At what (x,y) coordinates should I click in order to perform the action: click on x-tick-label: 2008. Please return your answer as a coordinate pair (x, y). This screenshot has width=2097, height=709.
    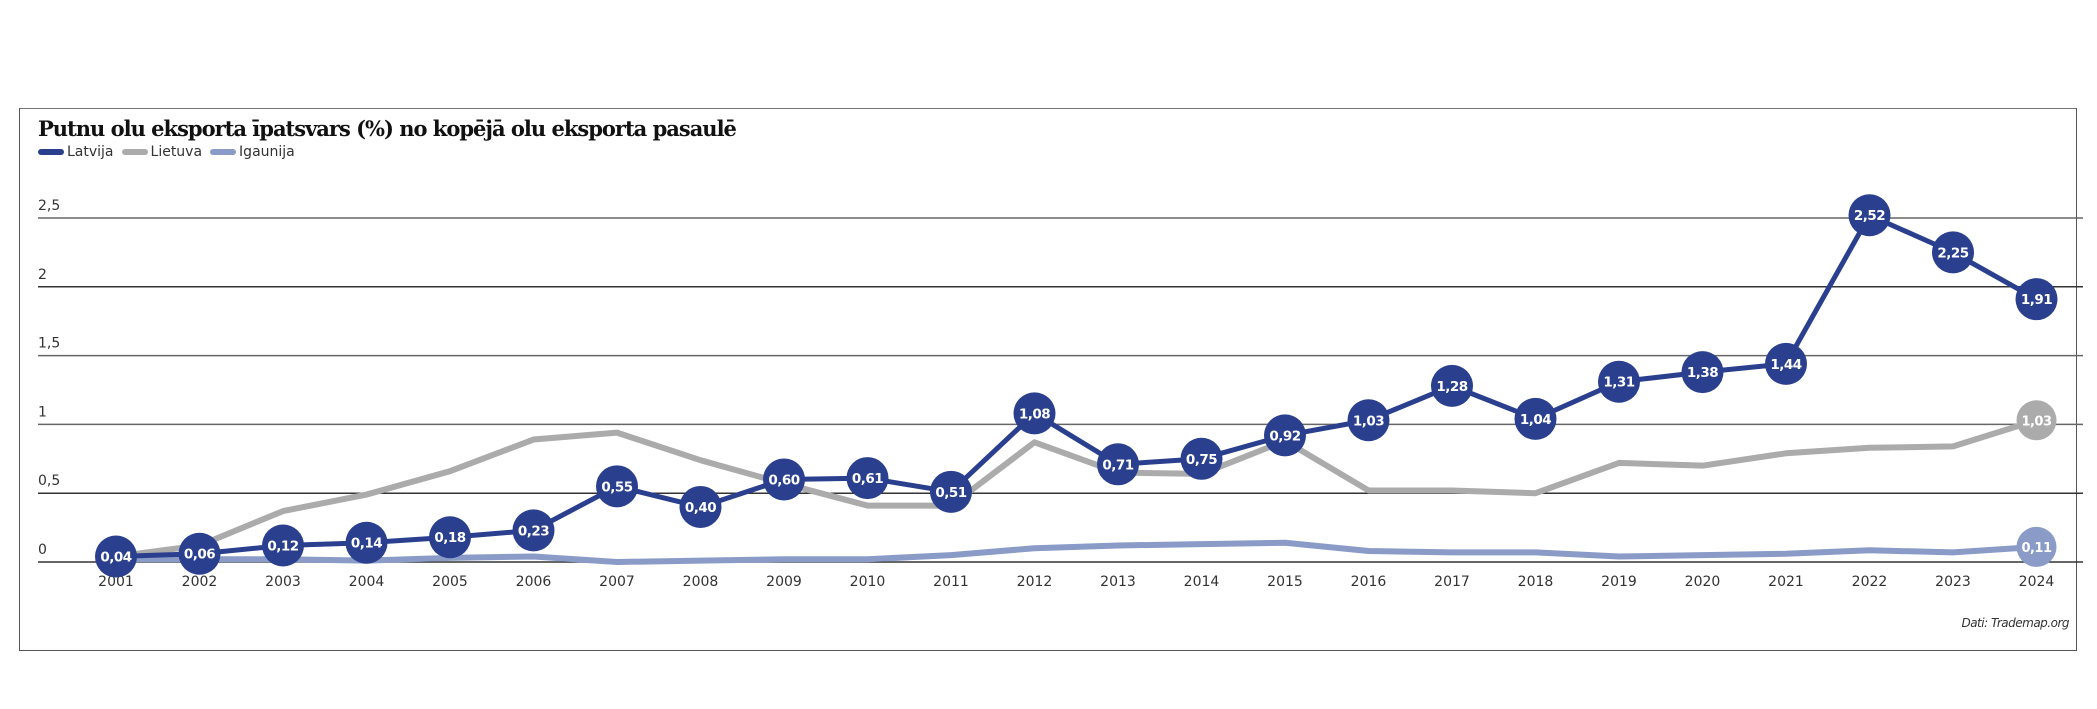
    Looking at the image, I should click on (701, 582).